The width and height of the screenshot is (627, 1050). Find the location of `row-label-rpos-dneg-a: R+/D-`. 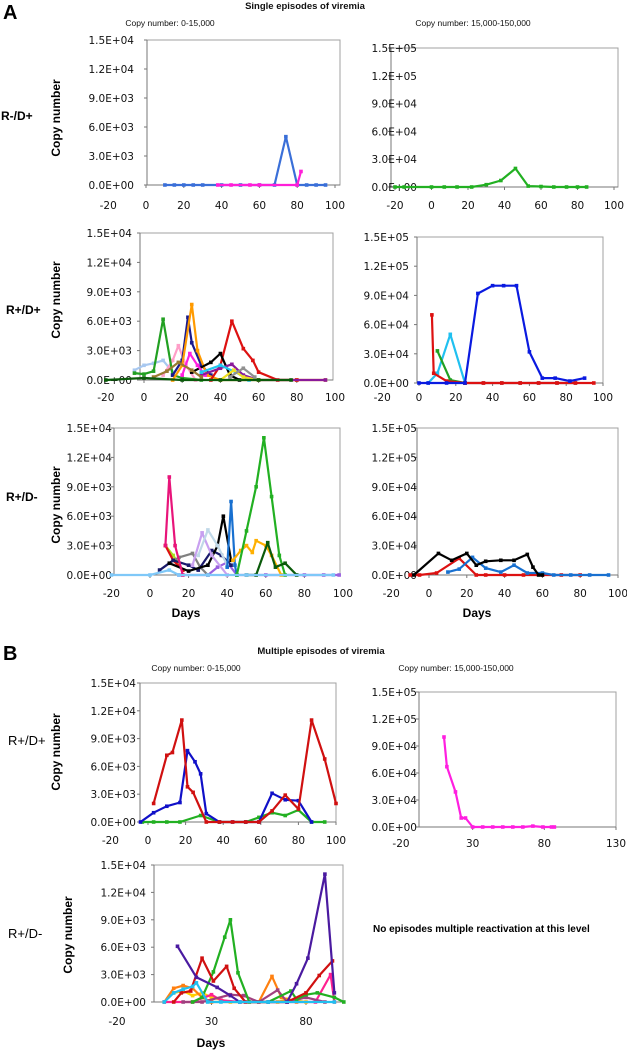

row-label-rpos-dneg-a: R+/D- is located at coordinates (22, 497).